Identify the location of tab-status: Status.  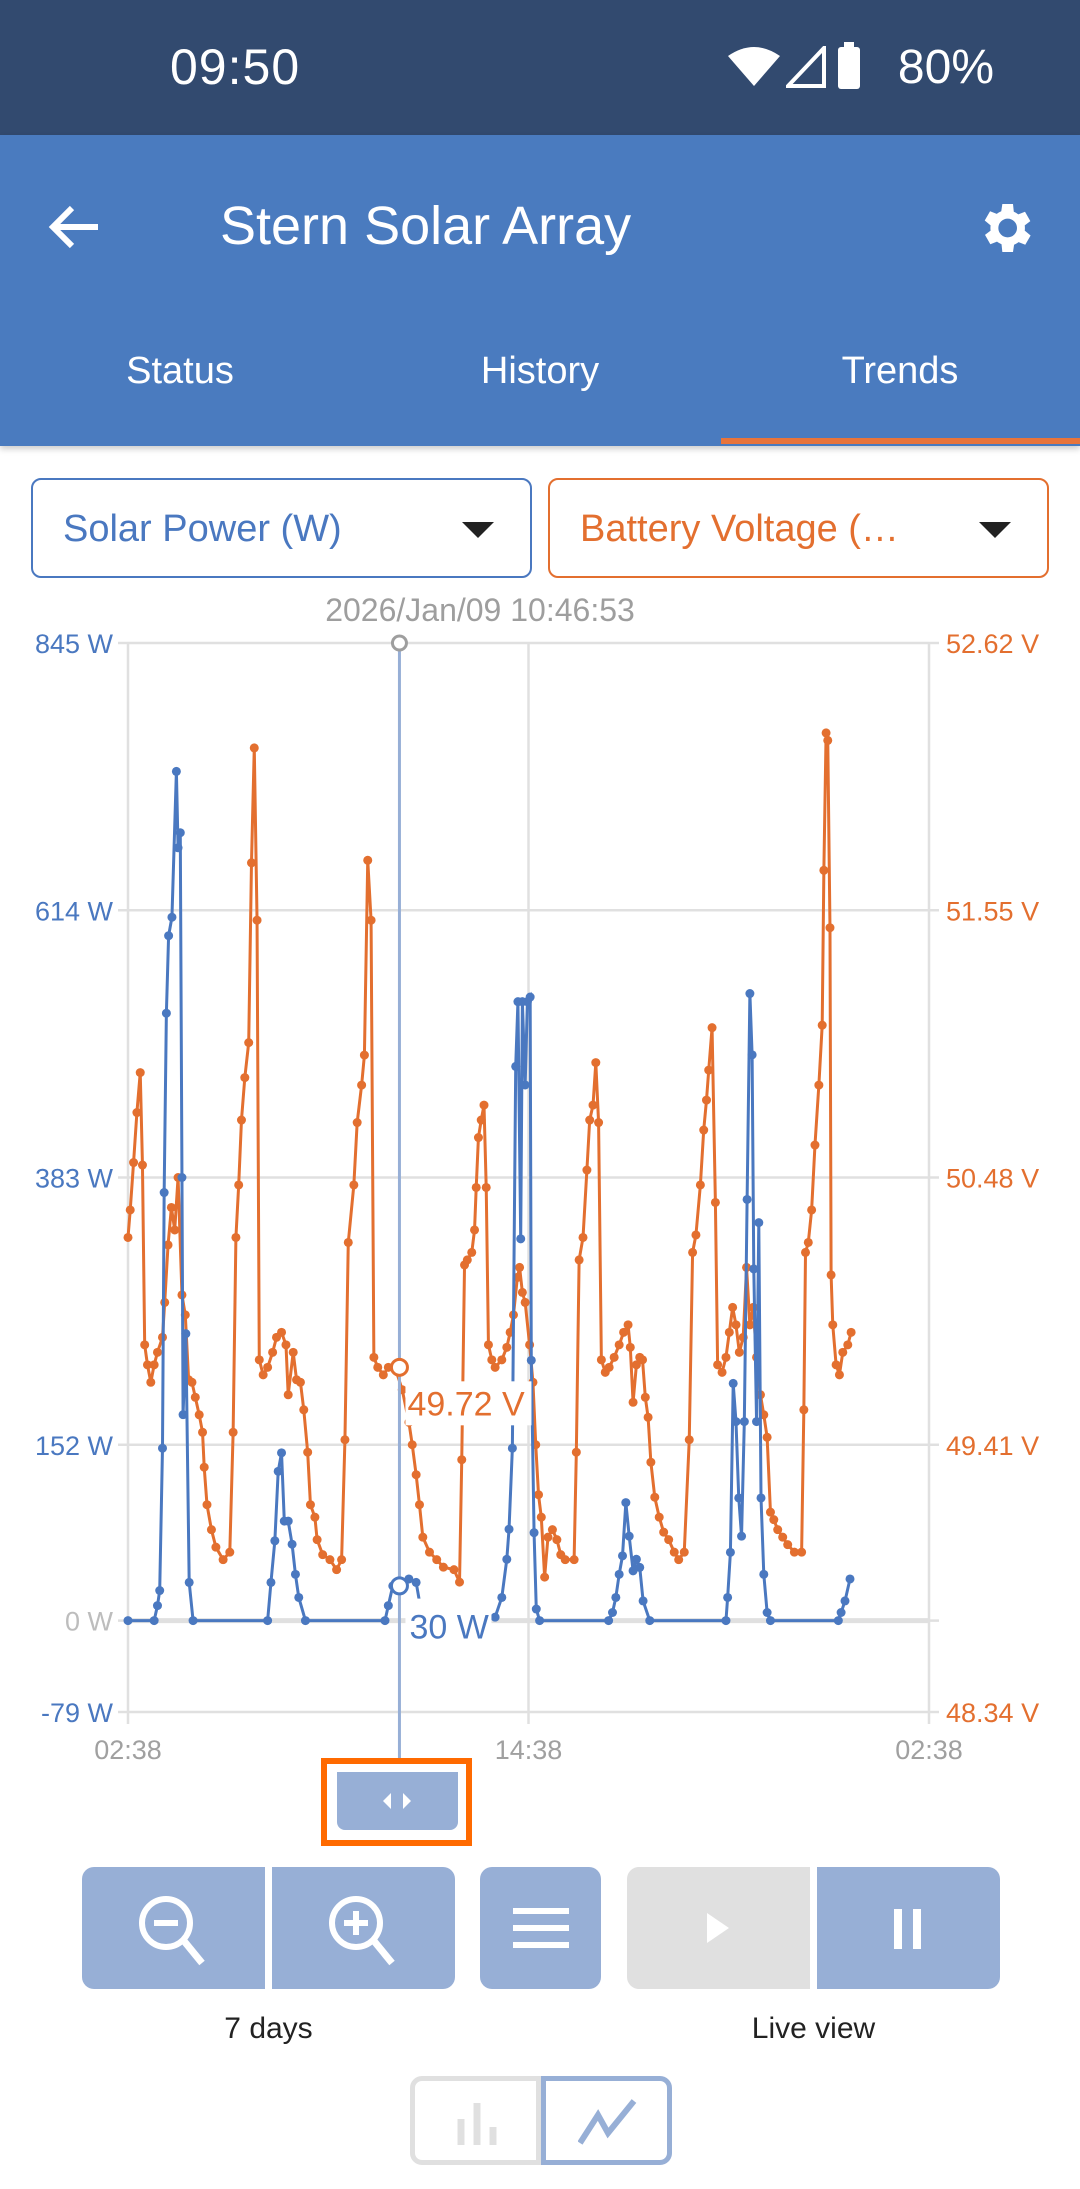
(180, 371).